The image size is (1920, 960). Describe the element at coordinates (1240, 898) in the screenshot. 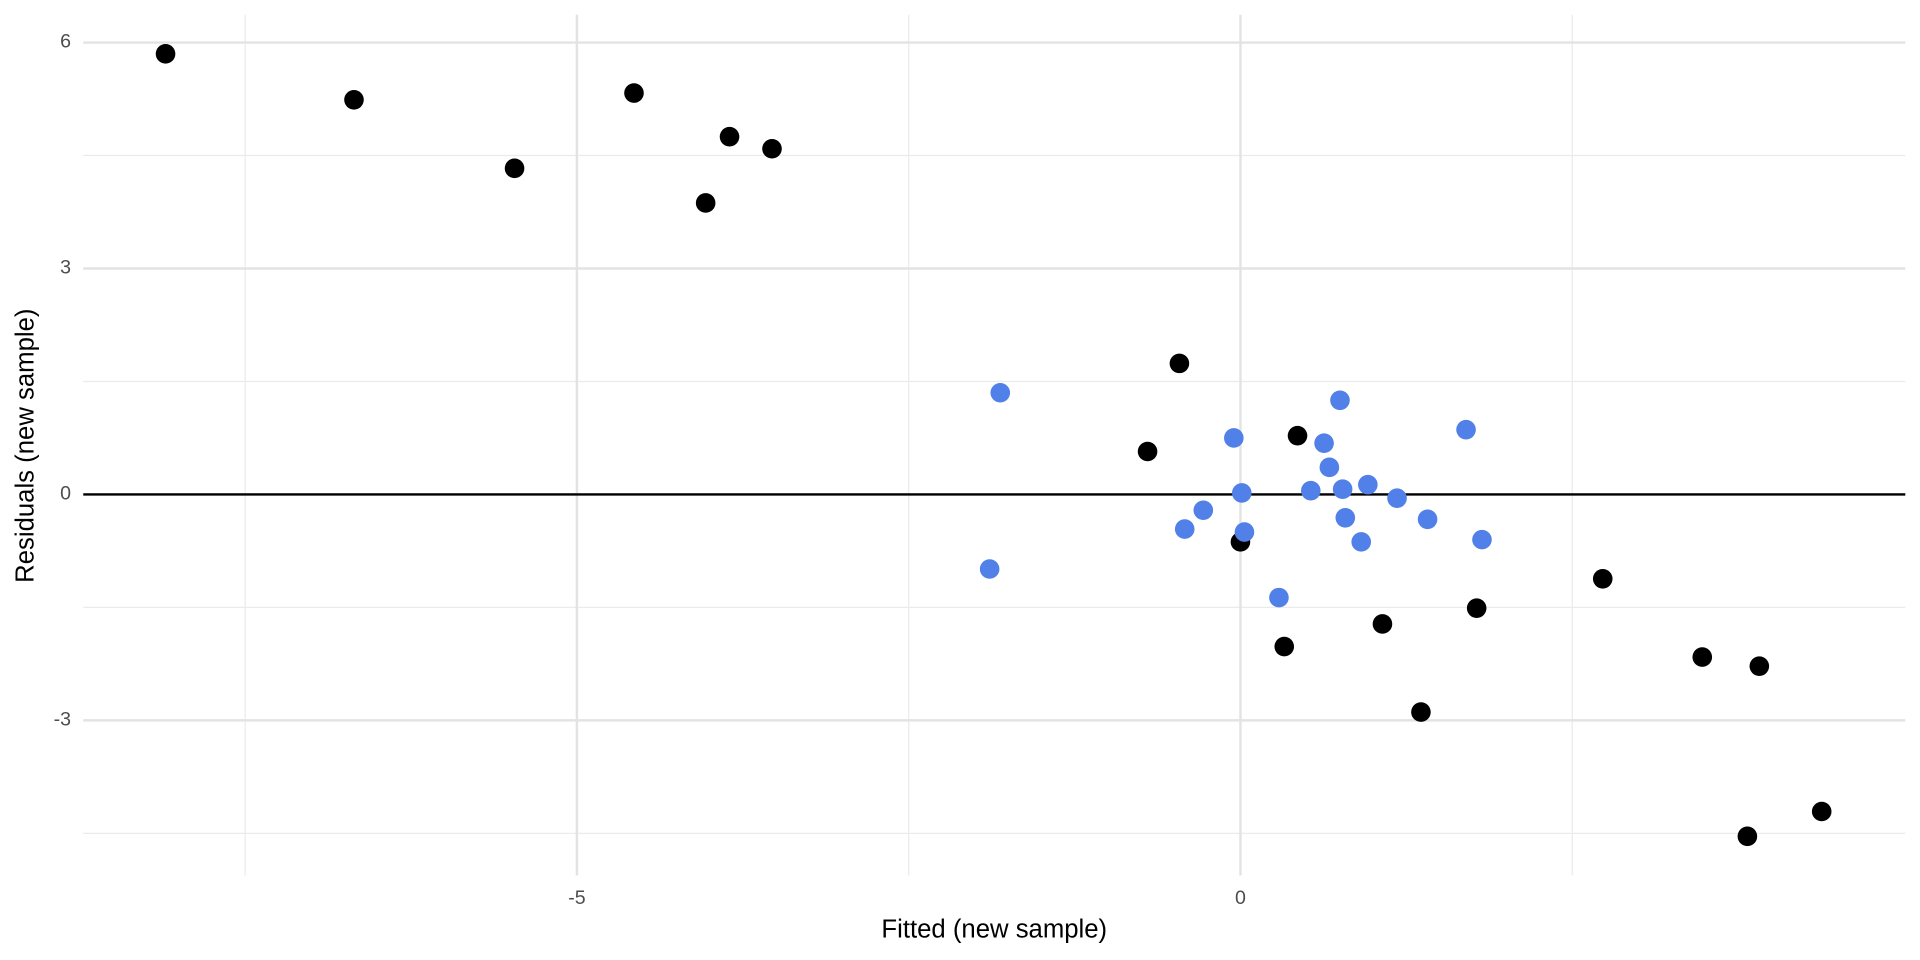

I see `x-tick-label: 0` at that location.